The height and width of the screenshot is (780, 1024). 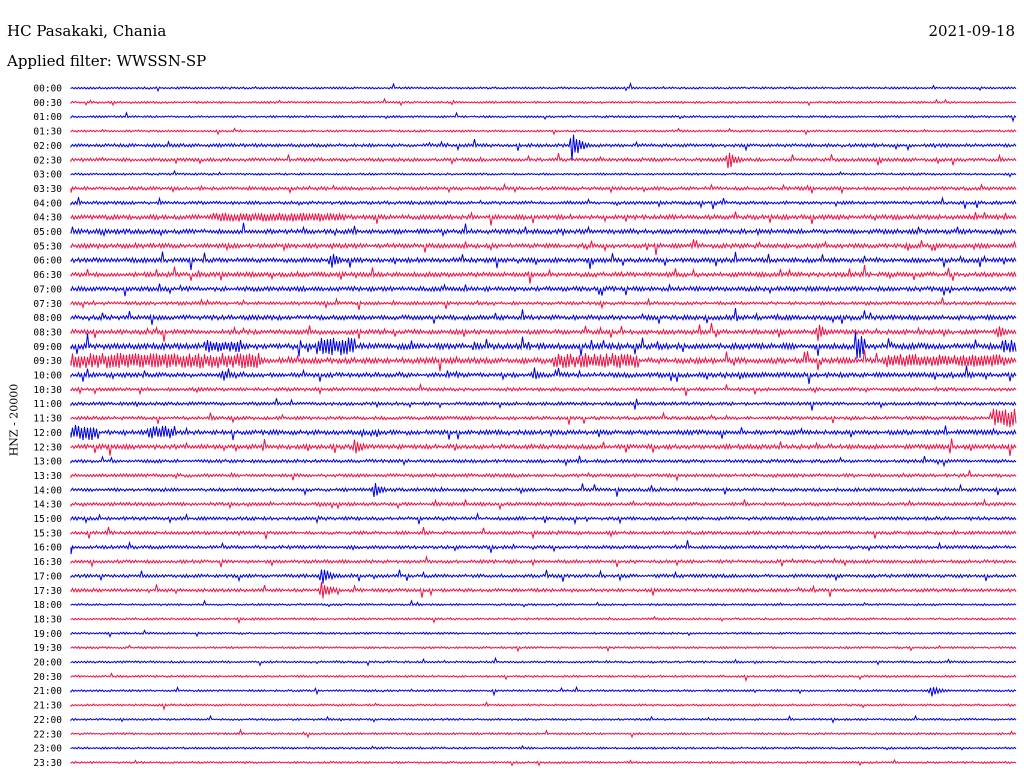 I want to click on time-tick-label: 10:30, so click(x=47, y=390).